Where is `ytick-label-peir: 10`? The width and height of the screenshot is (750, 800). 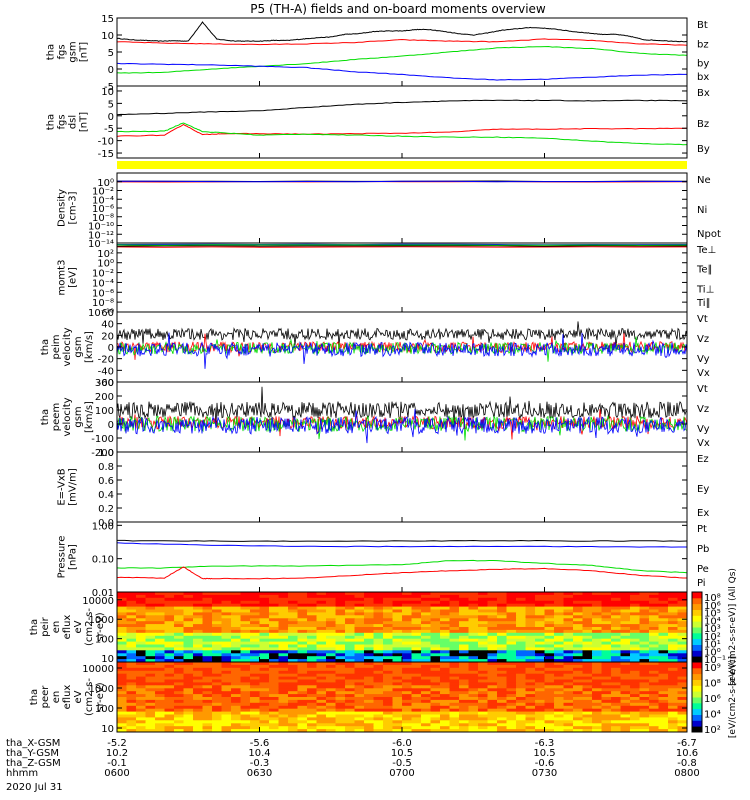
ytick-label-peir: 10 is located at coordinates (107, 659).